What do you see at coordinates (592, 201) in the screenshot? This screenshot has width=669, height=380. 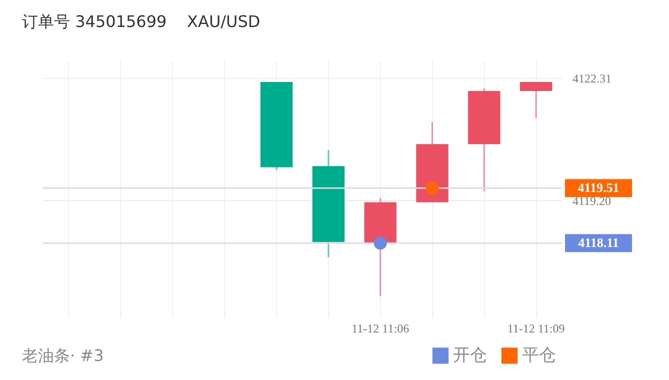 I see `y-tick-label: 4119.20` at bounding box center [592, 201].